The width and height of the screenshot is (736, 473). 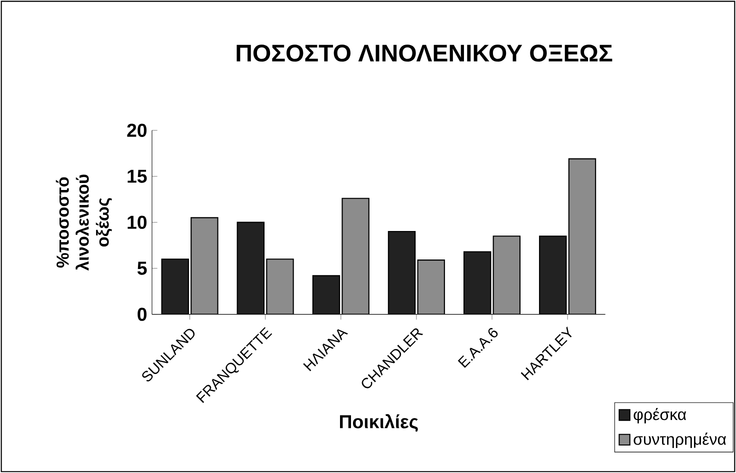 I want to click on y-tick-label: 10, so click(x=137, y=222).